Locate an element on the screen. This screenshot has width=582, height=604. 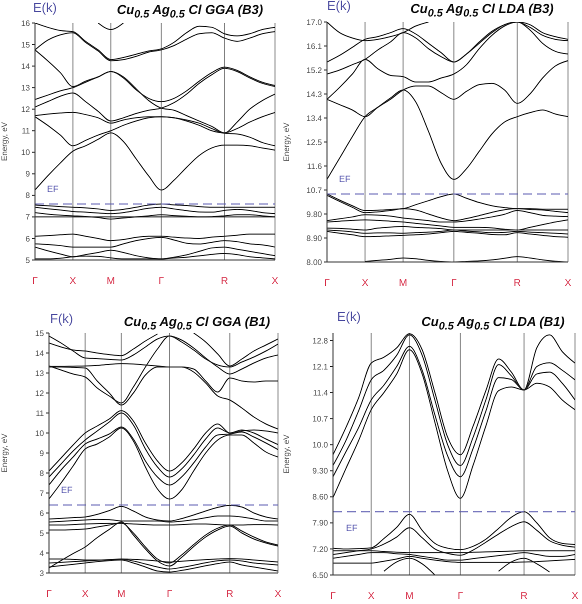
y-tick-label: 12.1 is located at coordinates (320, 367).